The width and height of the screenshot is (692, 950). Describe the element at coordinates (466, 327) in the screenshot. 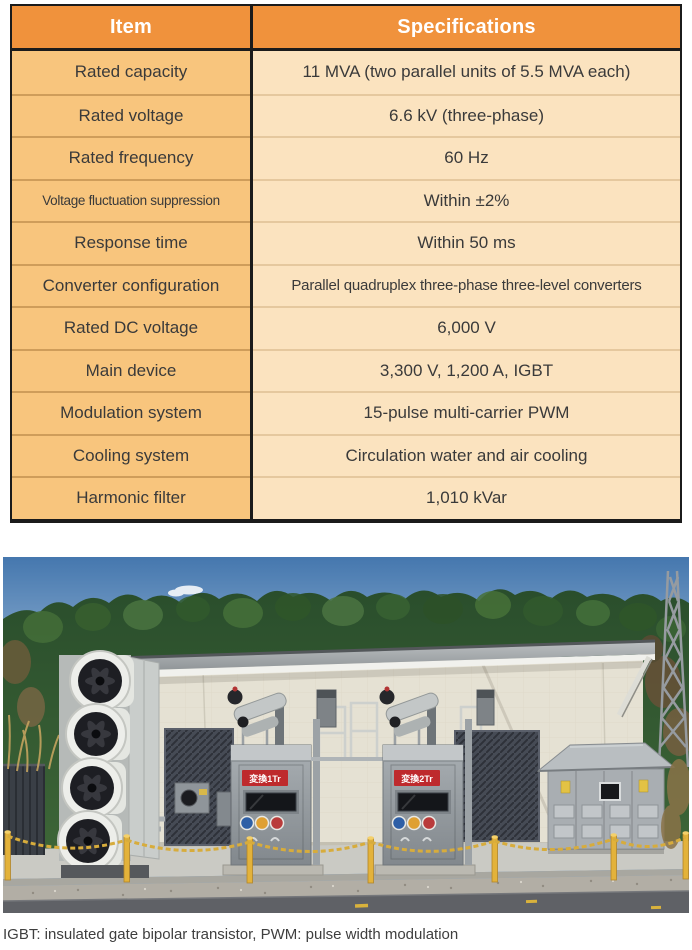

I see `spec-cell: 6,000 V` at that location.